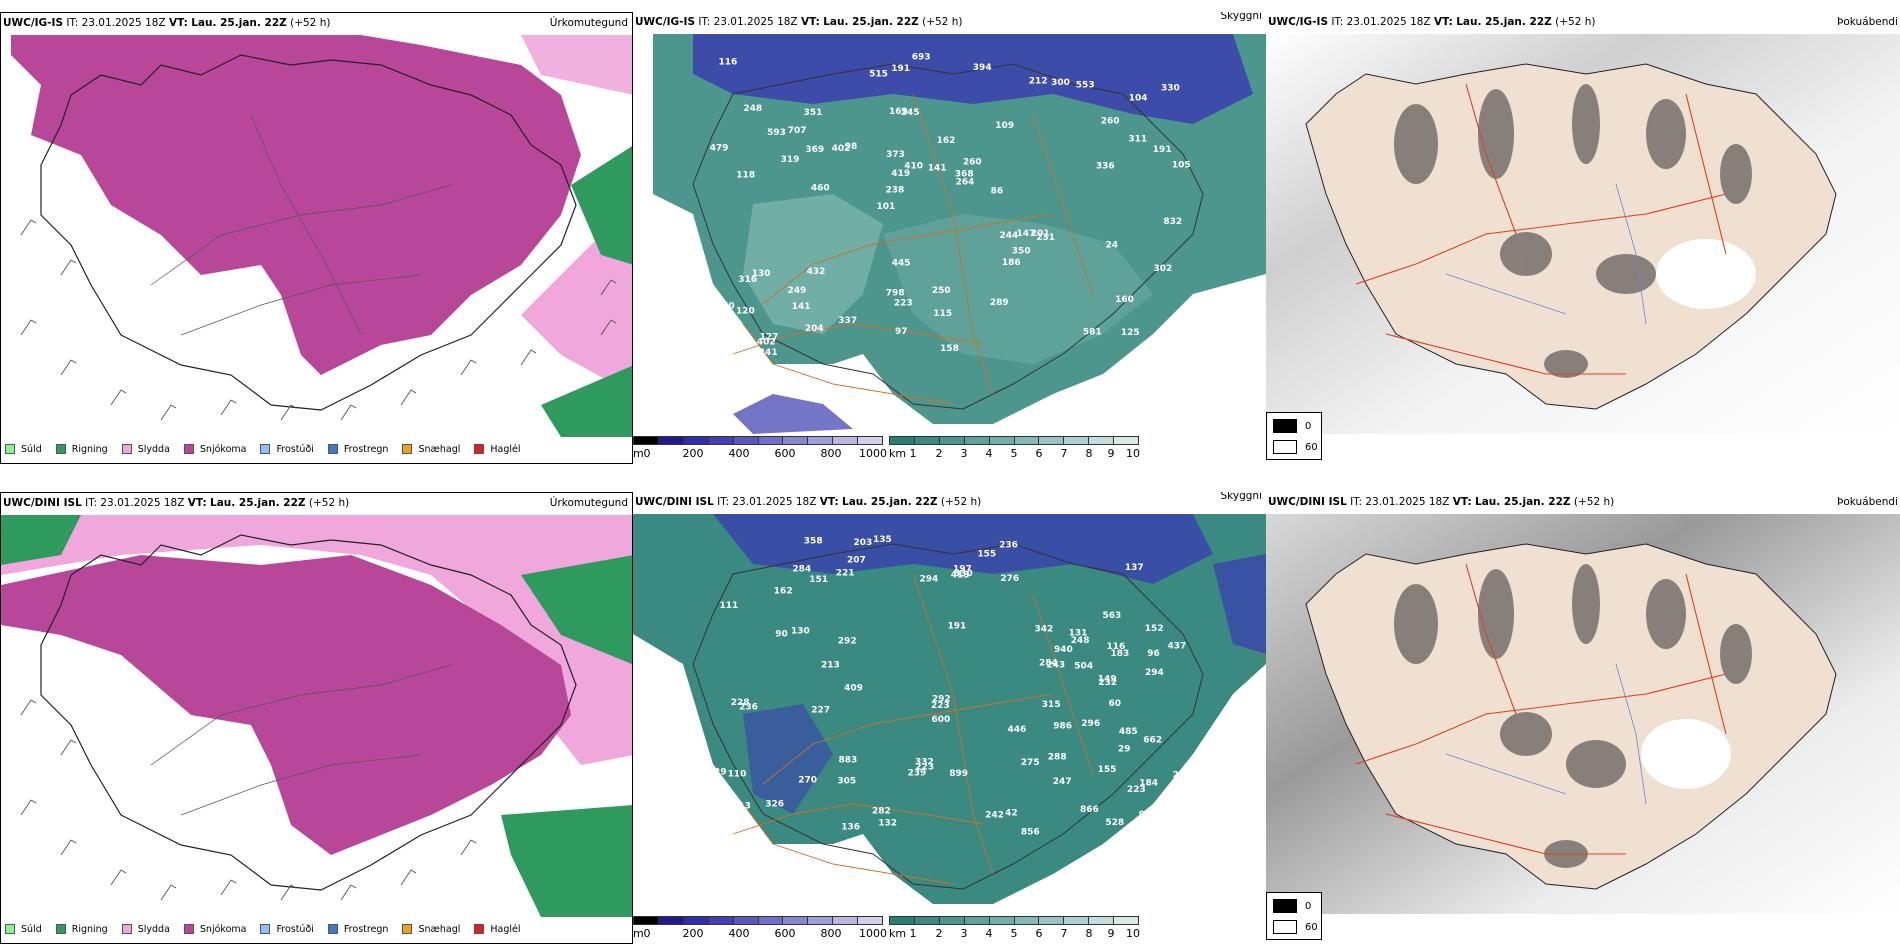  What do you see at coordinates (745, 175) in the screenshot?
I see `ceiling-value-label: 118` at bounding box center [745, 175].